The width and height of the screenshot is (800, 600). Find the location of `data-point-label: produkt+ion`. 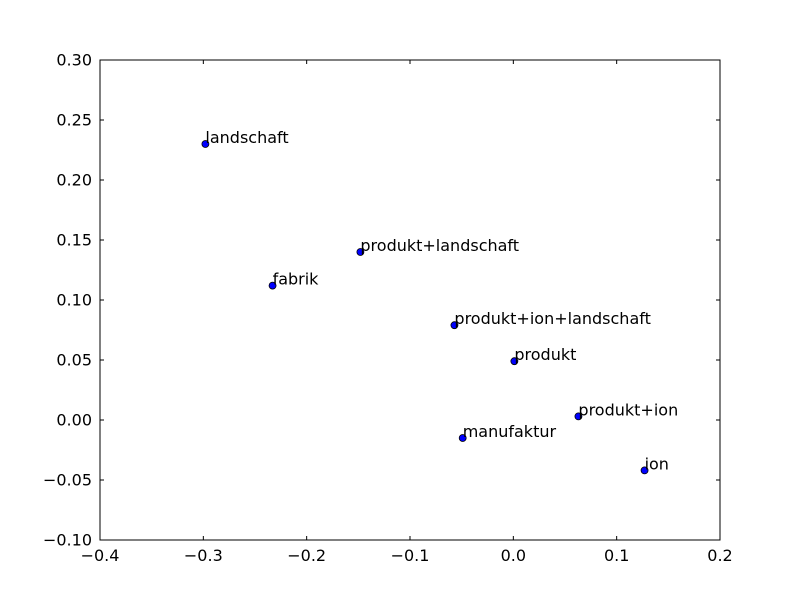

data-point-label: produkt+ion is located at coordinates (628, 409).